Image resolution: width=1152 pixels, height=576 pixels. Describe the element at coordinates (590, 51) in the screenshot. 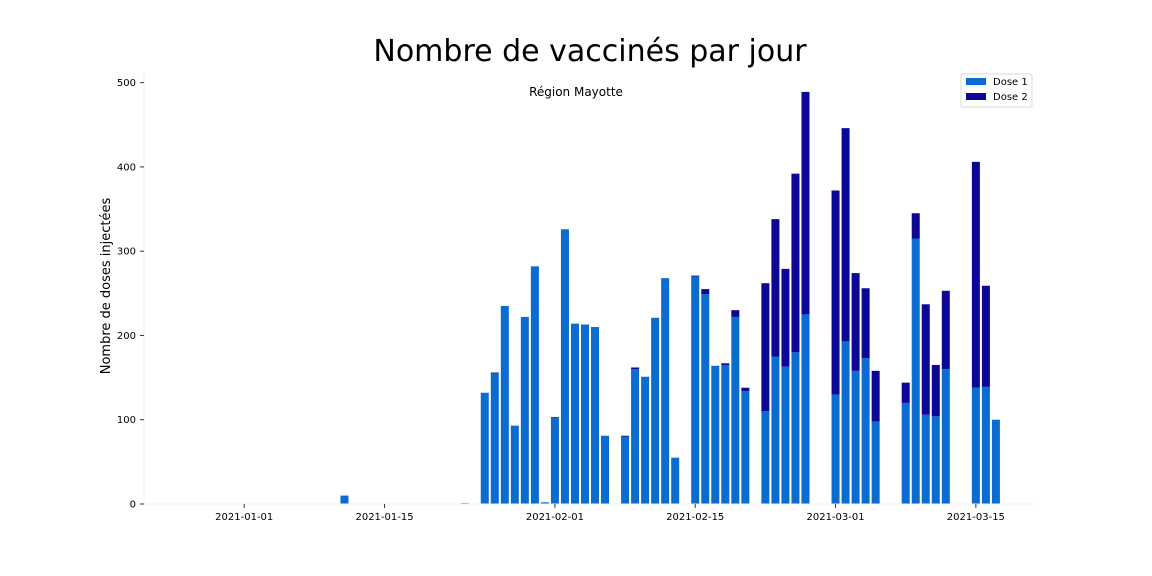

I see `chart-title: Nombre de vaccinés par jour` at that location.